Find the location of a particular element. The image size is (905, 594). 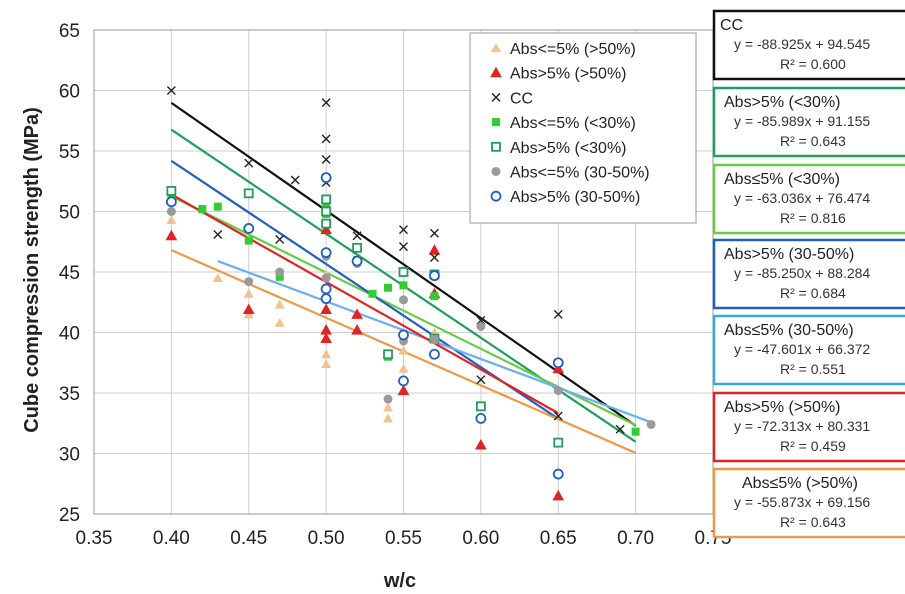

x-tick-label: 0.40 is located at coordinates (171, 538).